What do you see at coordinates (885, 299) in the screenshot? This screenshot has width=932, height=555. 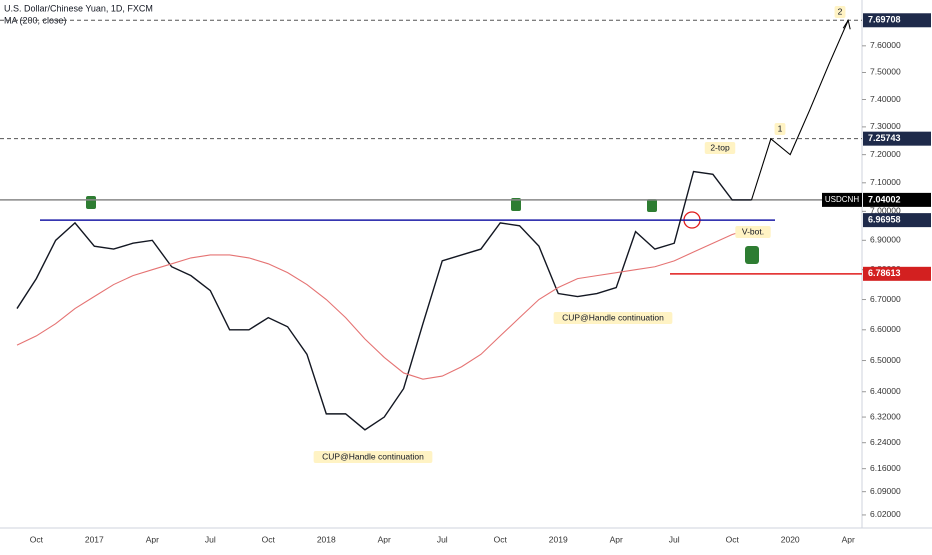 I see `y-tick-label: 6.70000` at bounding box center [885, 299].